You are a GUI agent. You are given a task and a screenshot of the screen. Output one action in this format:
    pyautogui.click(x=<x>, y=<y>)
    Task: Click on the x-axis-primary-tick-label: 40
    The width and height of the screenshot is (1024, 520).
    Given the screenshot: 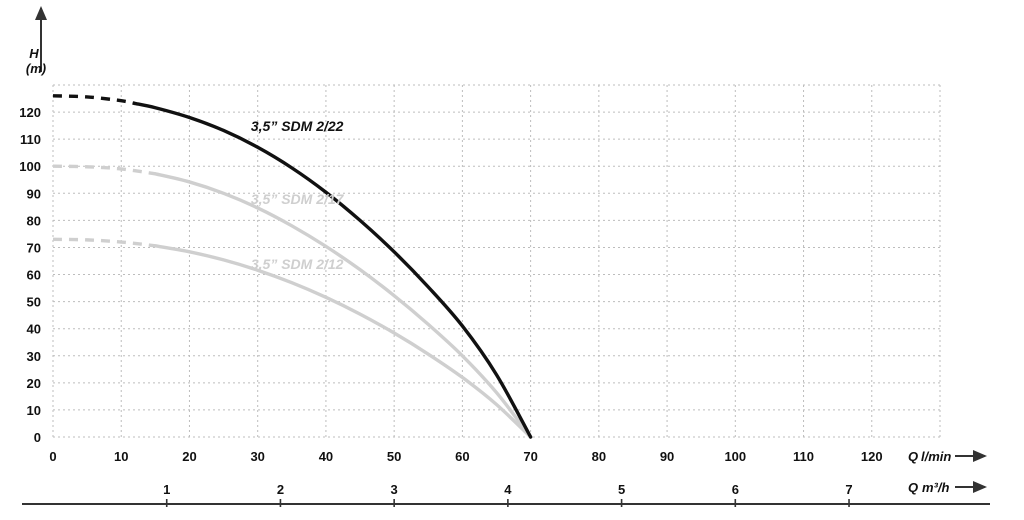 What is the action you would take?
    pyautogui.click(x=326, y=456)
    